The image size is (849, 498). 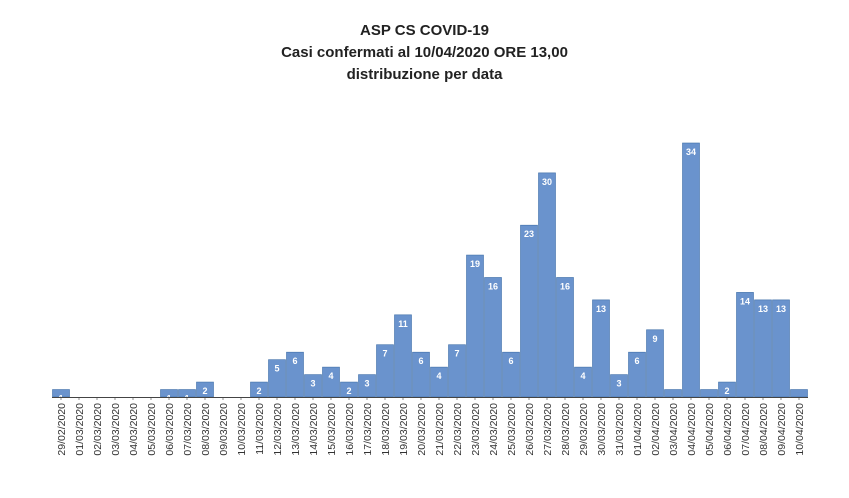 What do you see at coordinates (584, 429) in the screenshot?
I see `x-tick-label: 29/03/2020` at bounding box center [584, 429].